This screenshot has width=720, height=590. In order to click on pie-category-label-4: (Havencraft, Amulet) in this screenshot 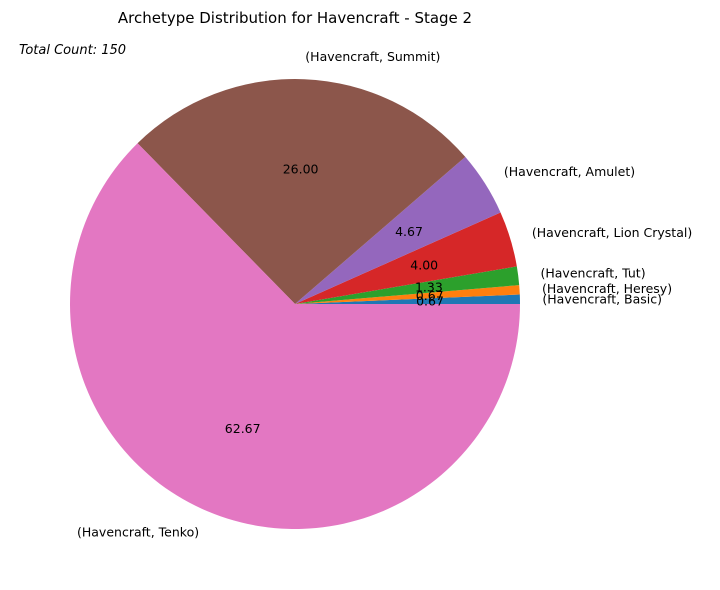, I will do `click(569, 171)`.